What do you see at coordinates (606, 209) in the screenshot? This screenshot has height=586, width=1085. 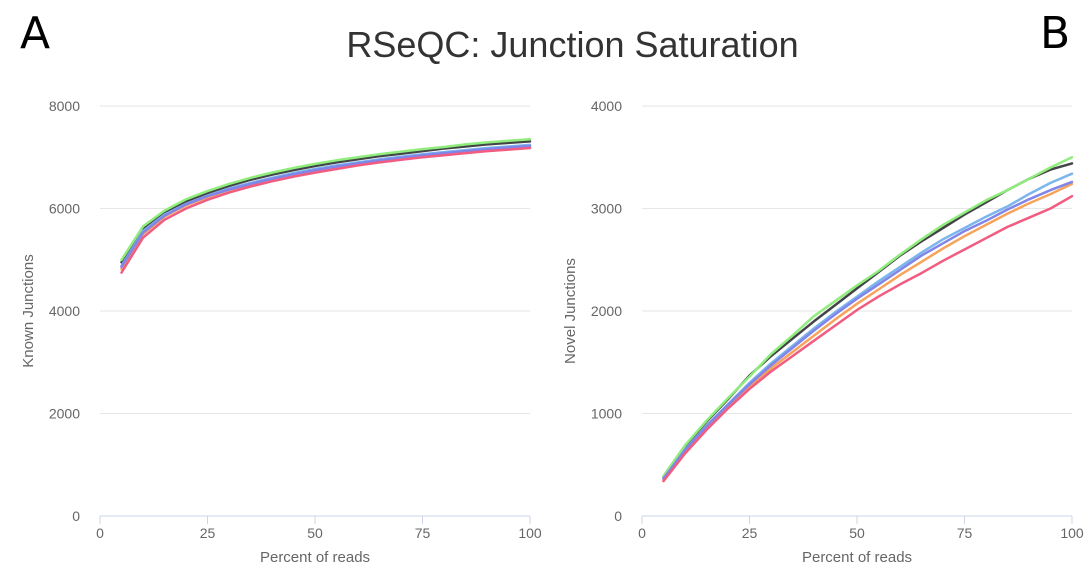 I see `chart-b-y-tick-label: 3000` at bounding box center [606, 209].